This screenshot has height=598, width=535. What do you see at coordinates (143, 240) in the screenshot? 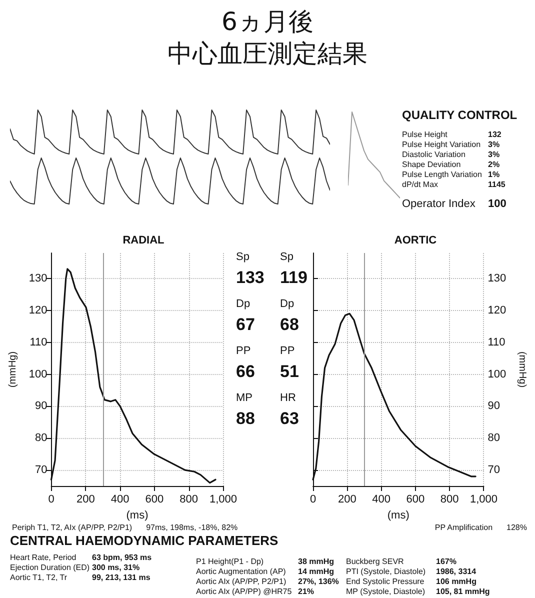
I see `chart-title: RADIAL` at bounding box center [143, 240].